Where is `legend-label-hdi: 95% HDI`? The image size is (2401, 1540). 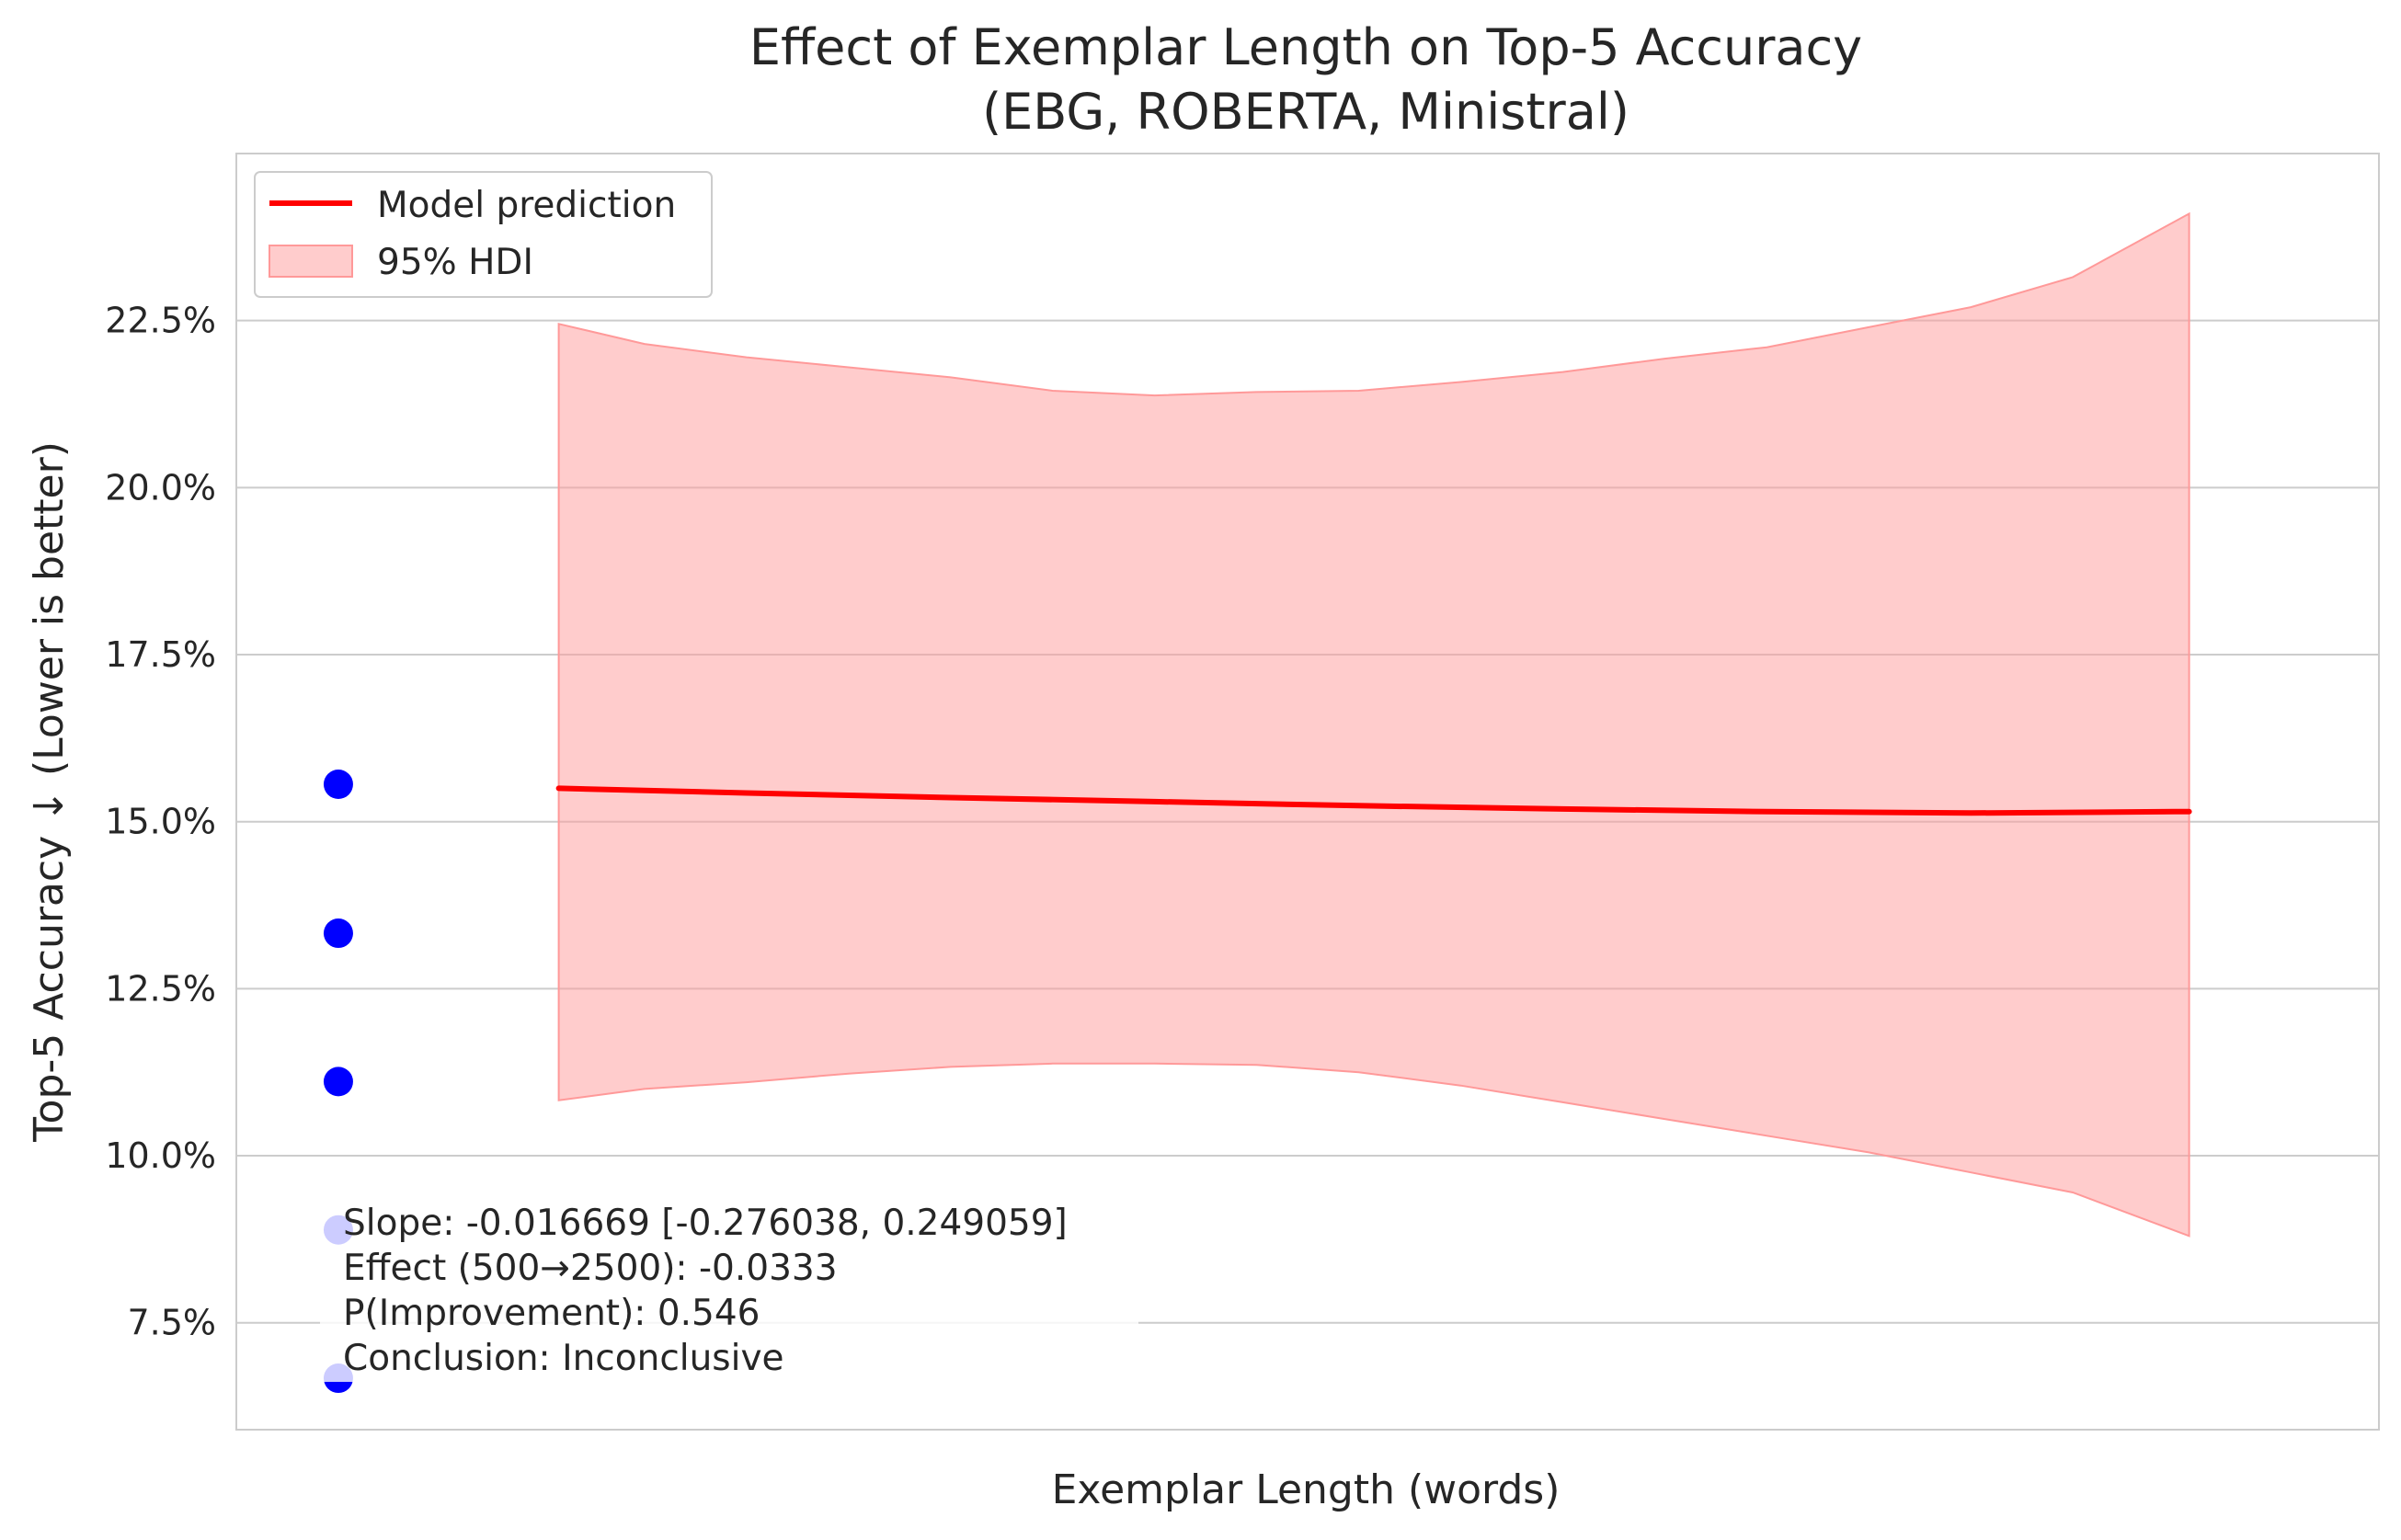 legend-label-hdi: 95% HDI is located at coordinates (455, 262).